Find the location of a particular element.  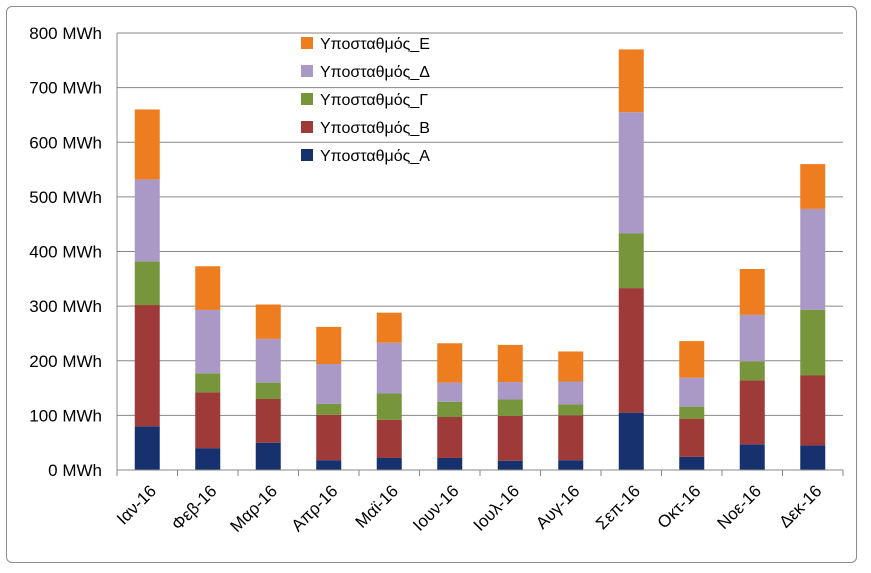

y-tick-label: 100 MWh is located at coordinates (65, 415).